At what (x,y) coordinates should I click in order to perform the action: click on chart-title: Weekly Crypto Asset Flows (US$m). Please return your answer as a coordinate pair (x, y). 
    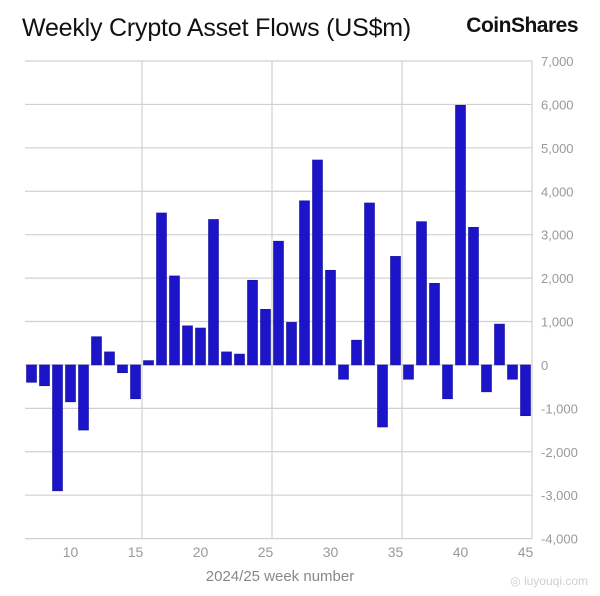
    Looking at the image, I should click on (217, 28).